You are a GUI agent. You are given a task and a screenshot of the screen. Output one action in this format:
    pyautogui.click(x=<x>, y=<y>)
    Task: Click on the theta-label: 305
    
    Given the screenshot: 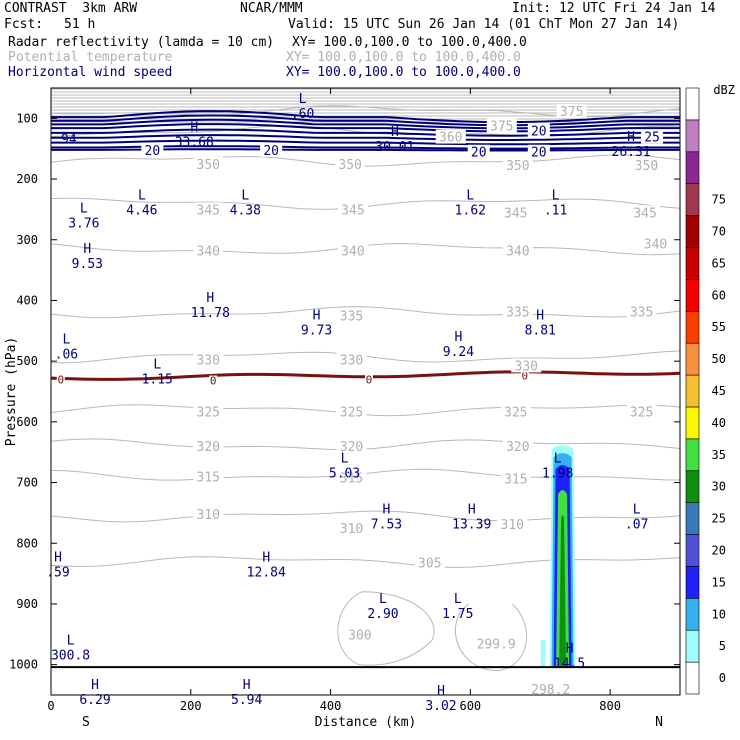 What is the action you would take?
    pyautogui.click(x=429, y=564)
    